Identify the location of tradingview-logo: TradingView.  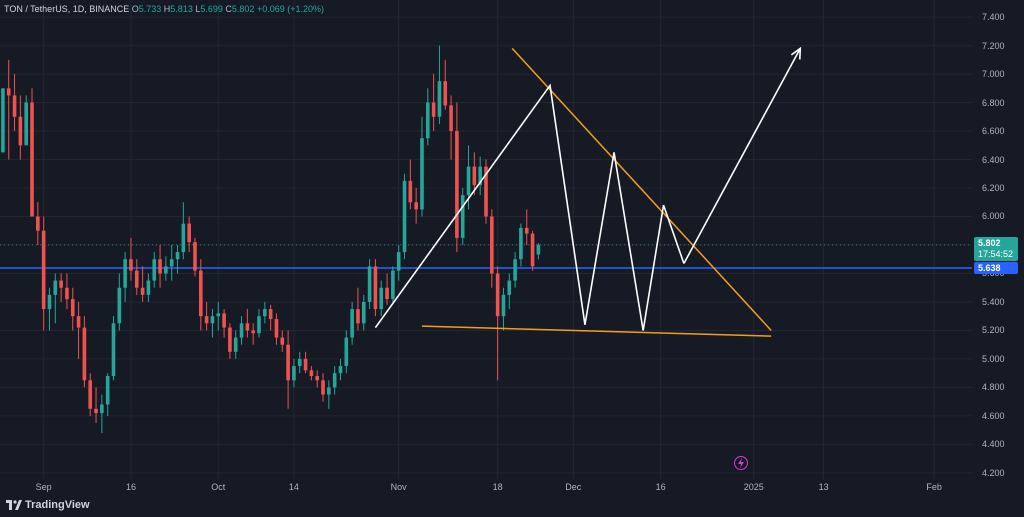
(48, 505).